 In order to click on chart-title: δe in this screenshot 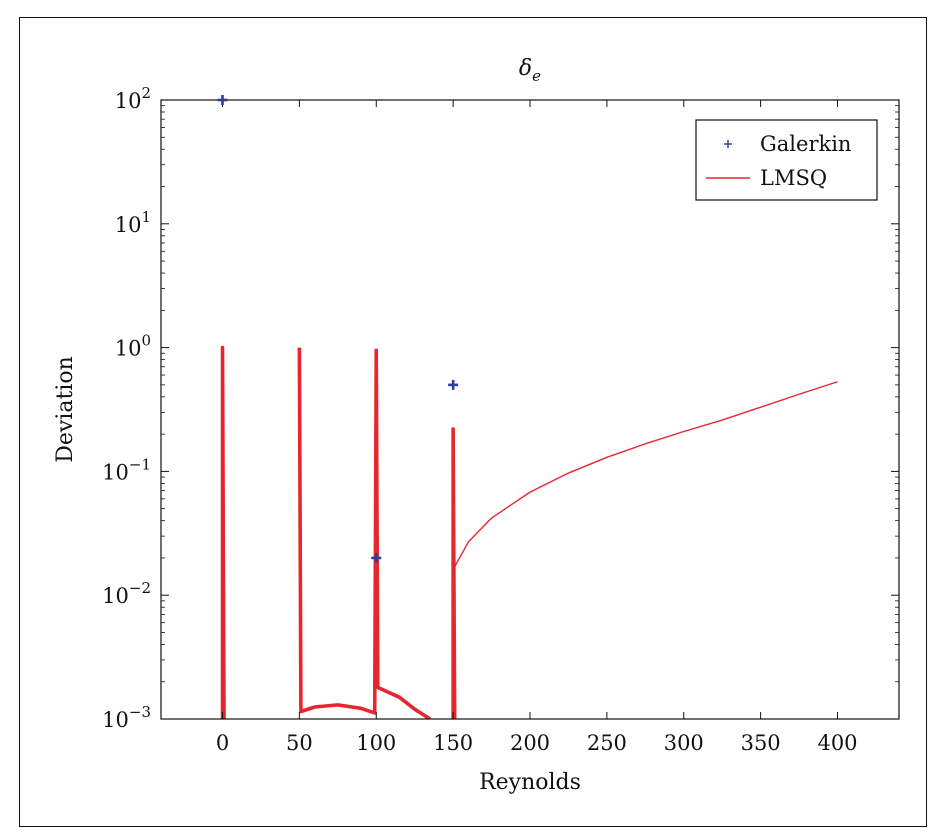, I will do `click(530, 70)`.